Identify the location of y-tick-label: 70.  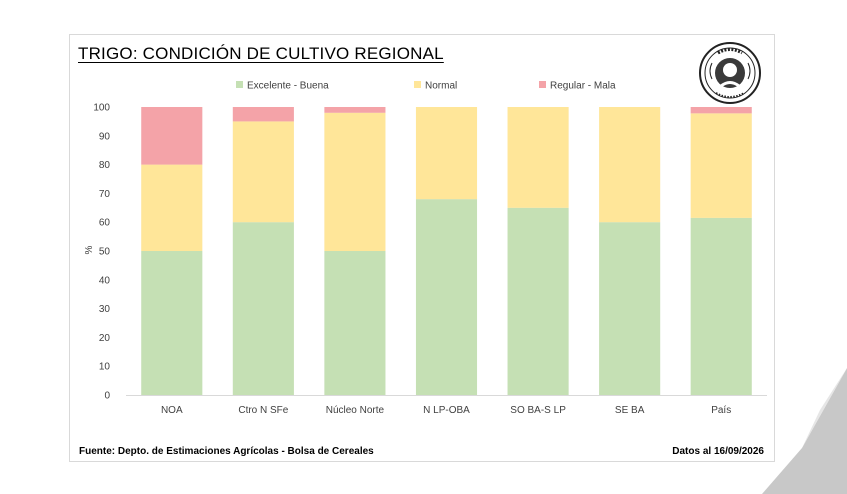
(105, 194).